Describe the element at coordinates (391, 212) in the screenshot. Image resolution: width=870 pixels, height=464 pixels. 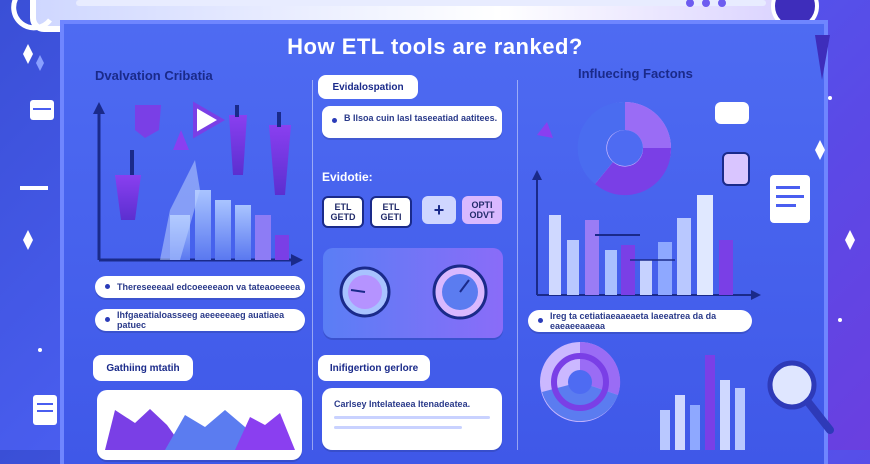
I see `tag-etl-geti: ETL GETI` at that location.